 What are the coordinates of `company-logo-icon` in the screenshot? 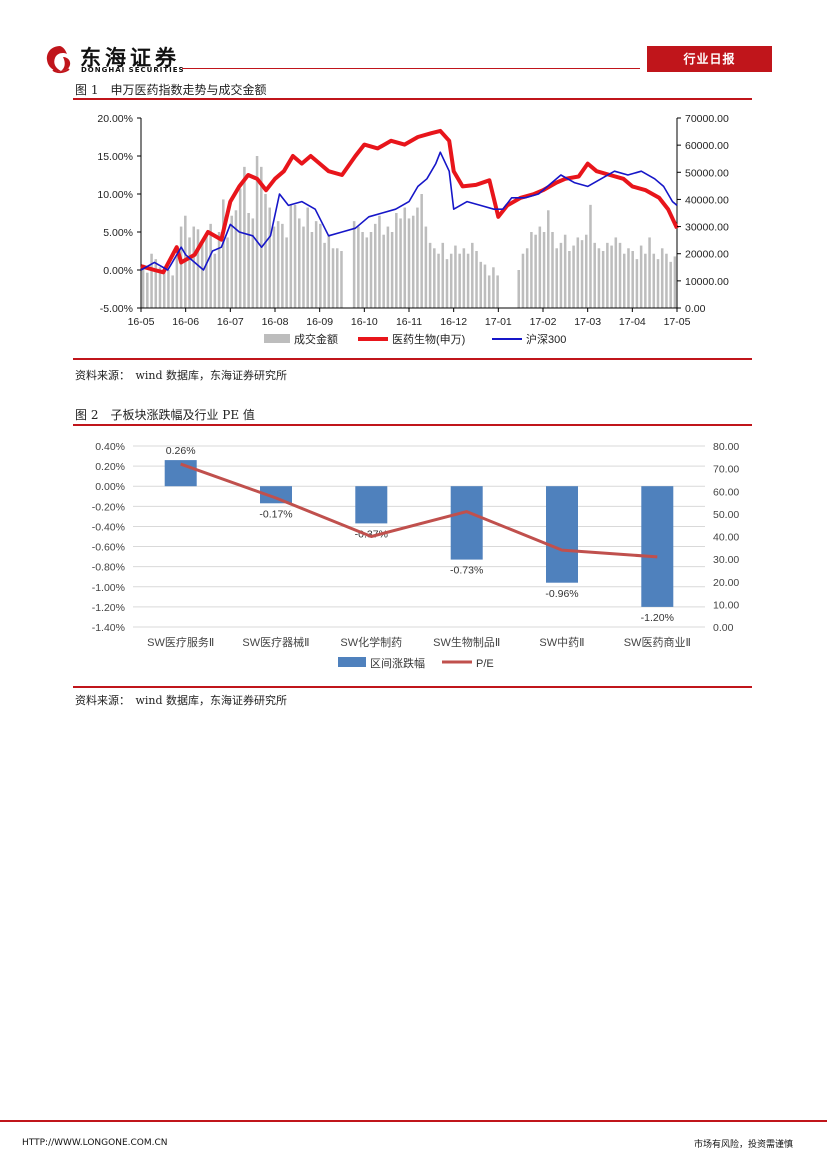 It's located at (58, 60).